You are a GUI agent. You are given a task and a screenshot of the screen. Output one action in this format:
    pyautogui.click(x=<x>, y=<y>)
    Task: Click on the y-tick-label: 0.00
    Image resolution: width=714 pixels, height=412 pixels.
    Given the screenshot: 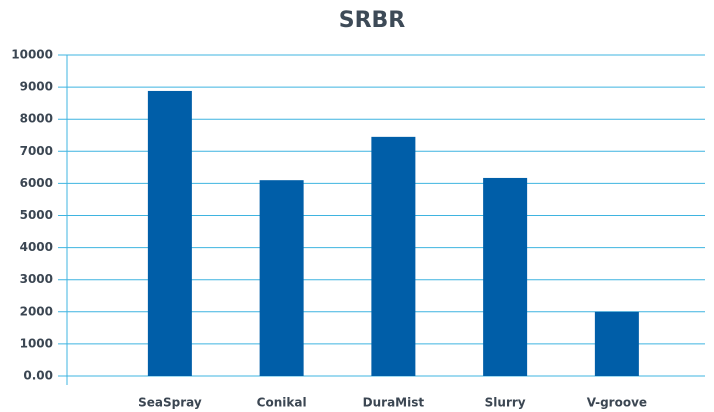 What is the action you would take?
    pyautogui.click(x=38, y=376)
    